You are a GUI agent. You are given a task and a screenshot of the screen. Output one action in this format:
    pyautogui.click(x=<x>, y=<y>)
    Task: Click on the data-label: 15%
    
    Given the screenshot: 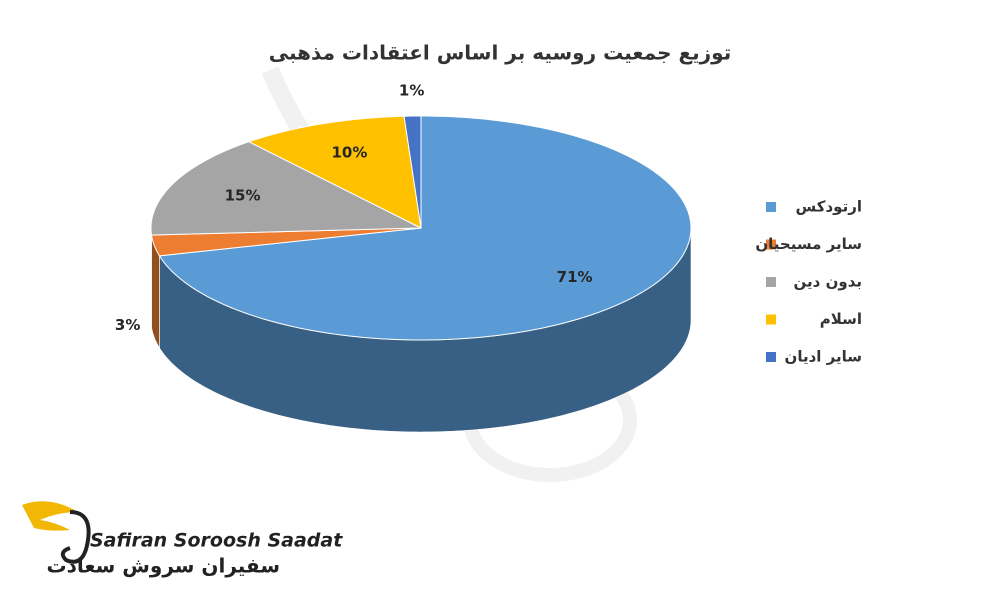 What is the action you would take?
    pyautogui.click(x=243, y=195)
    